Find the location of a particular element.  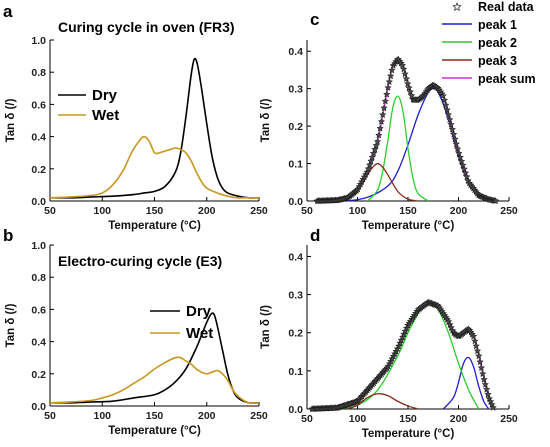

panel-letter: c is located at coordinates (314, 19).